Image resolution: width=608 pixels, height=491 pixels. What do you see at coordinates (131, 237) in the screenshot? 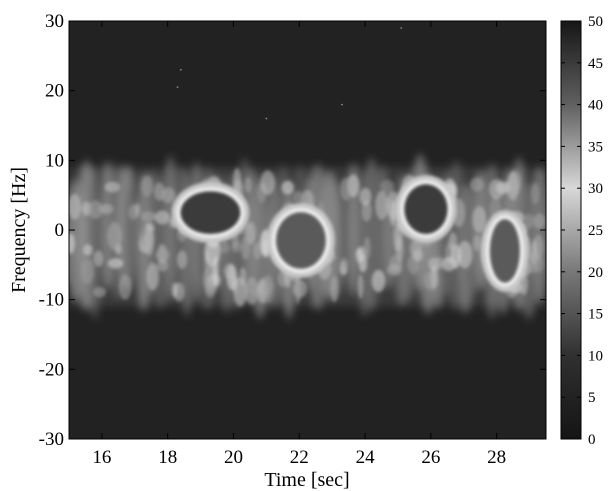
I see `spectral-streak` at bounding box center [131, 237].